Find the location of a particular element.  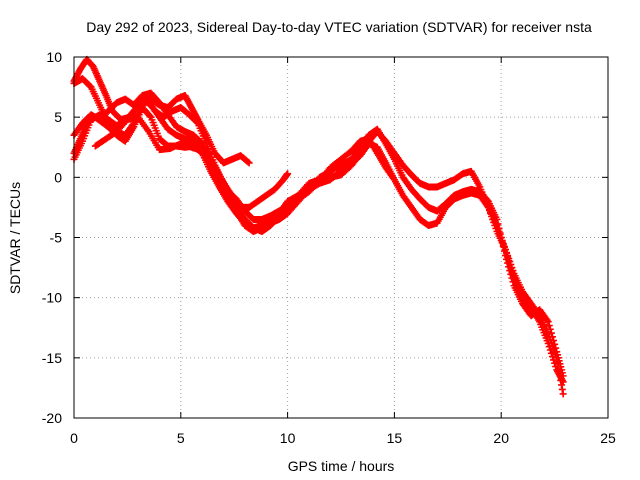

x-tick-label: 5 is located at coordinates (181, 438).